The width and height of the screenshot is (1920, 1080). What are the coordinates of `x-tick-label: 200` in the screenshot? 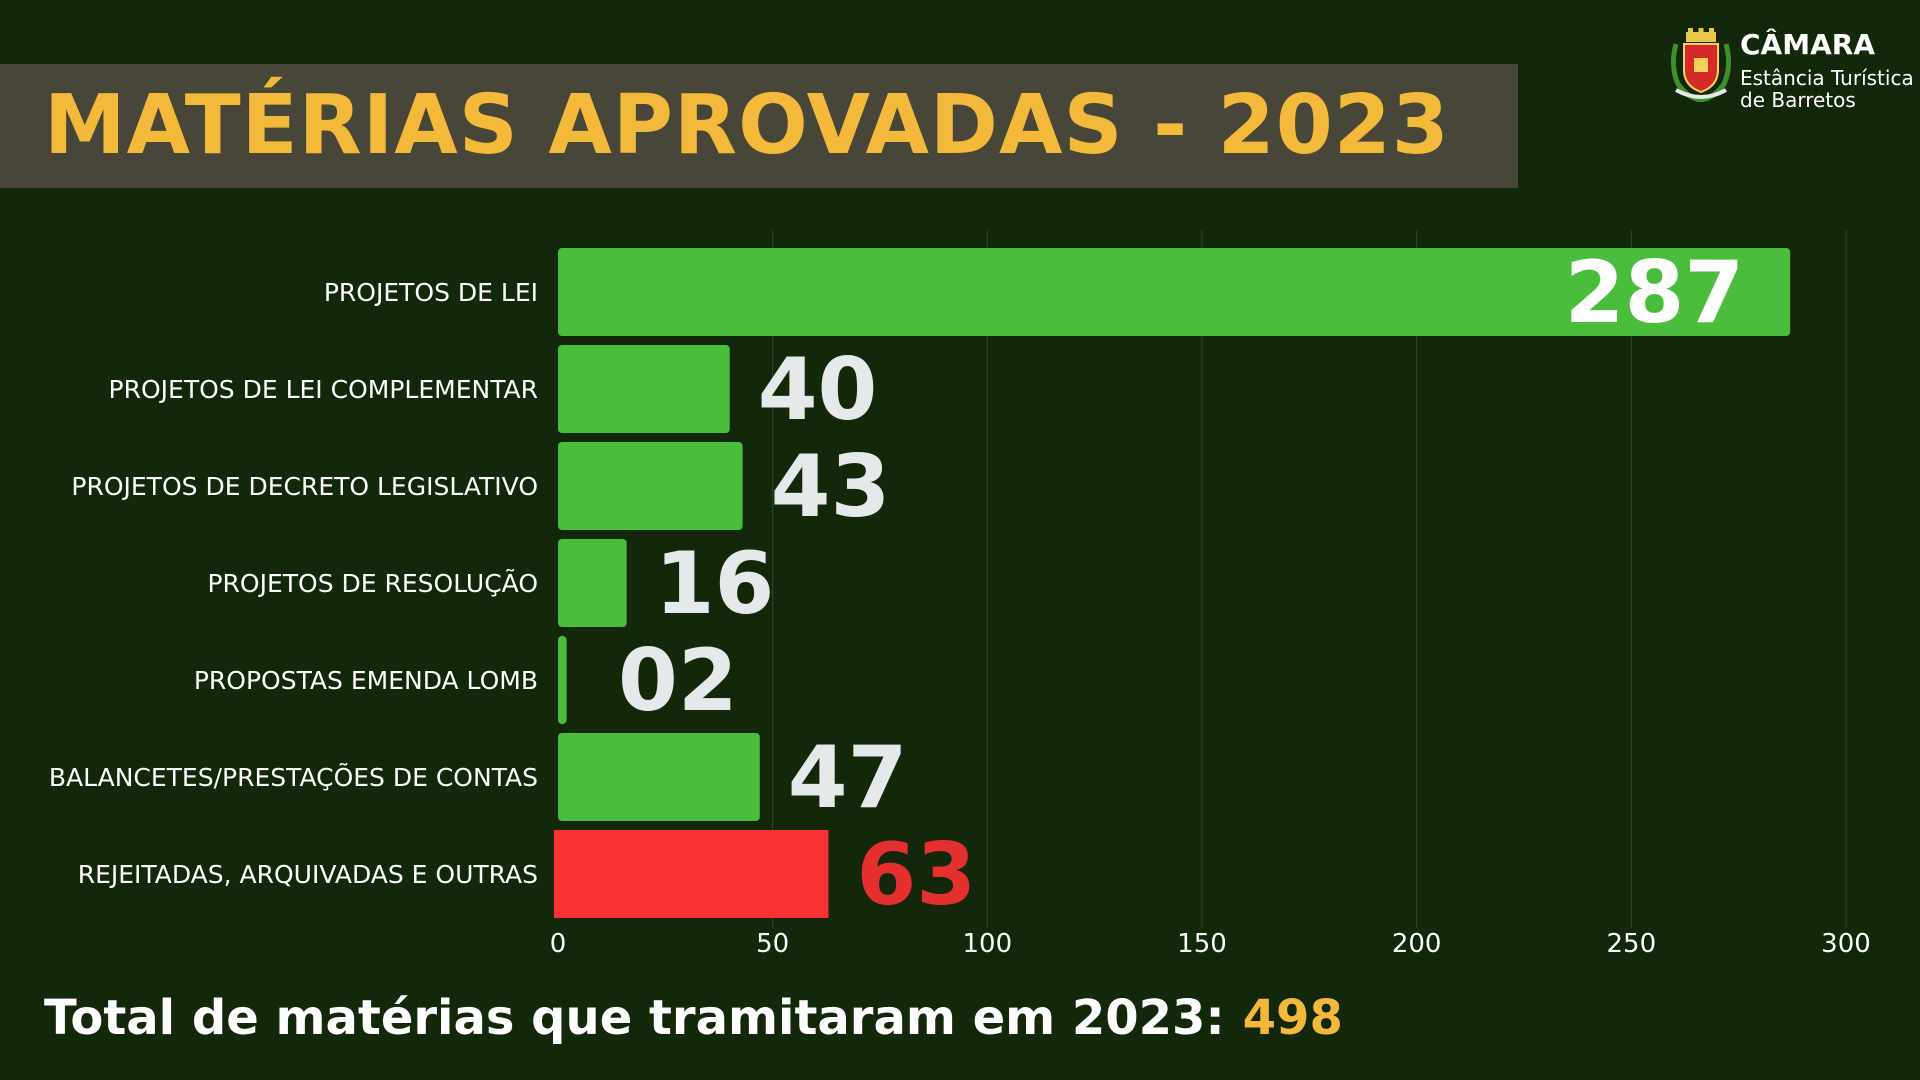 It's located at (1417, 944).